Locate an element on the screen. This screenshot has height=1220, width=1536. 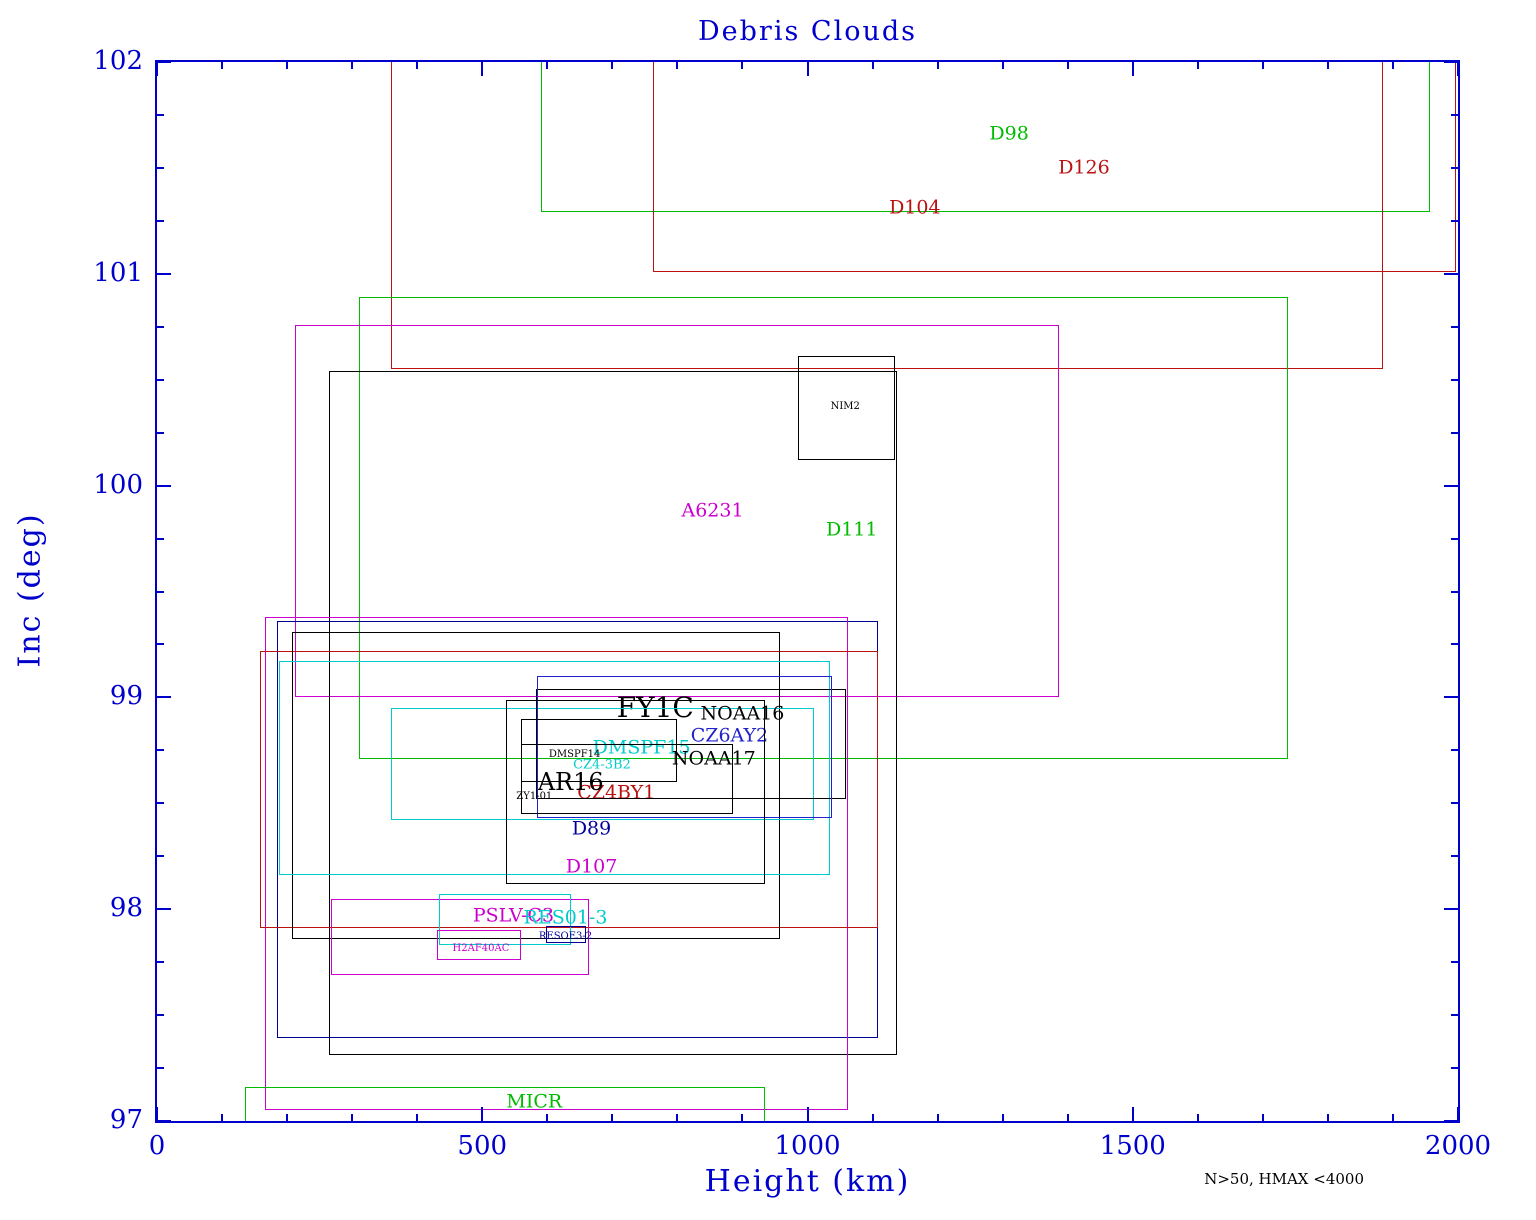
cloud-label-d89: D89 is located at coordinates (591, 828).